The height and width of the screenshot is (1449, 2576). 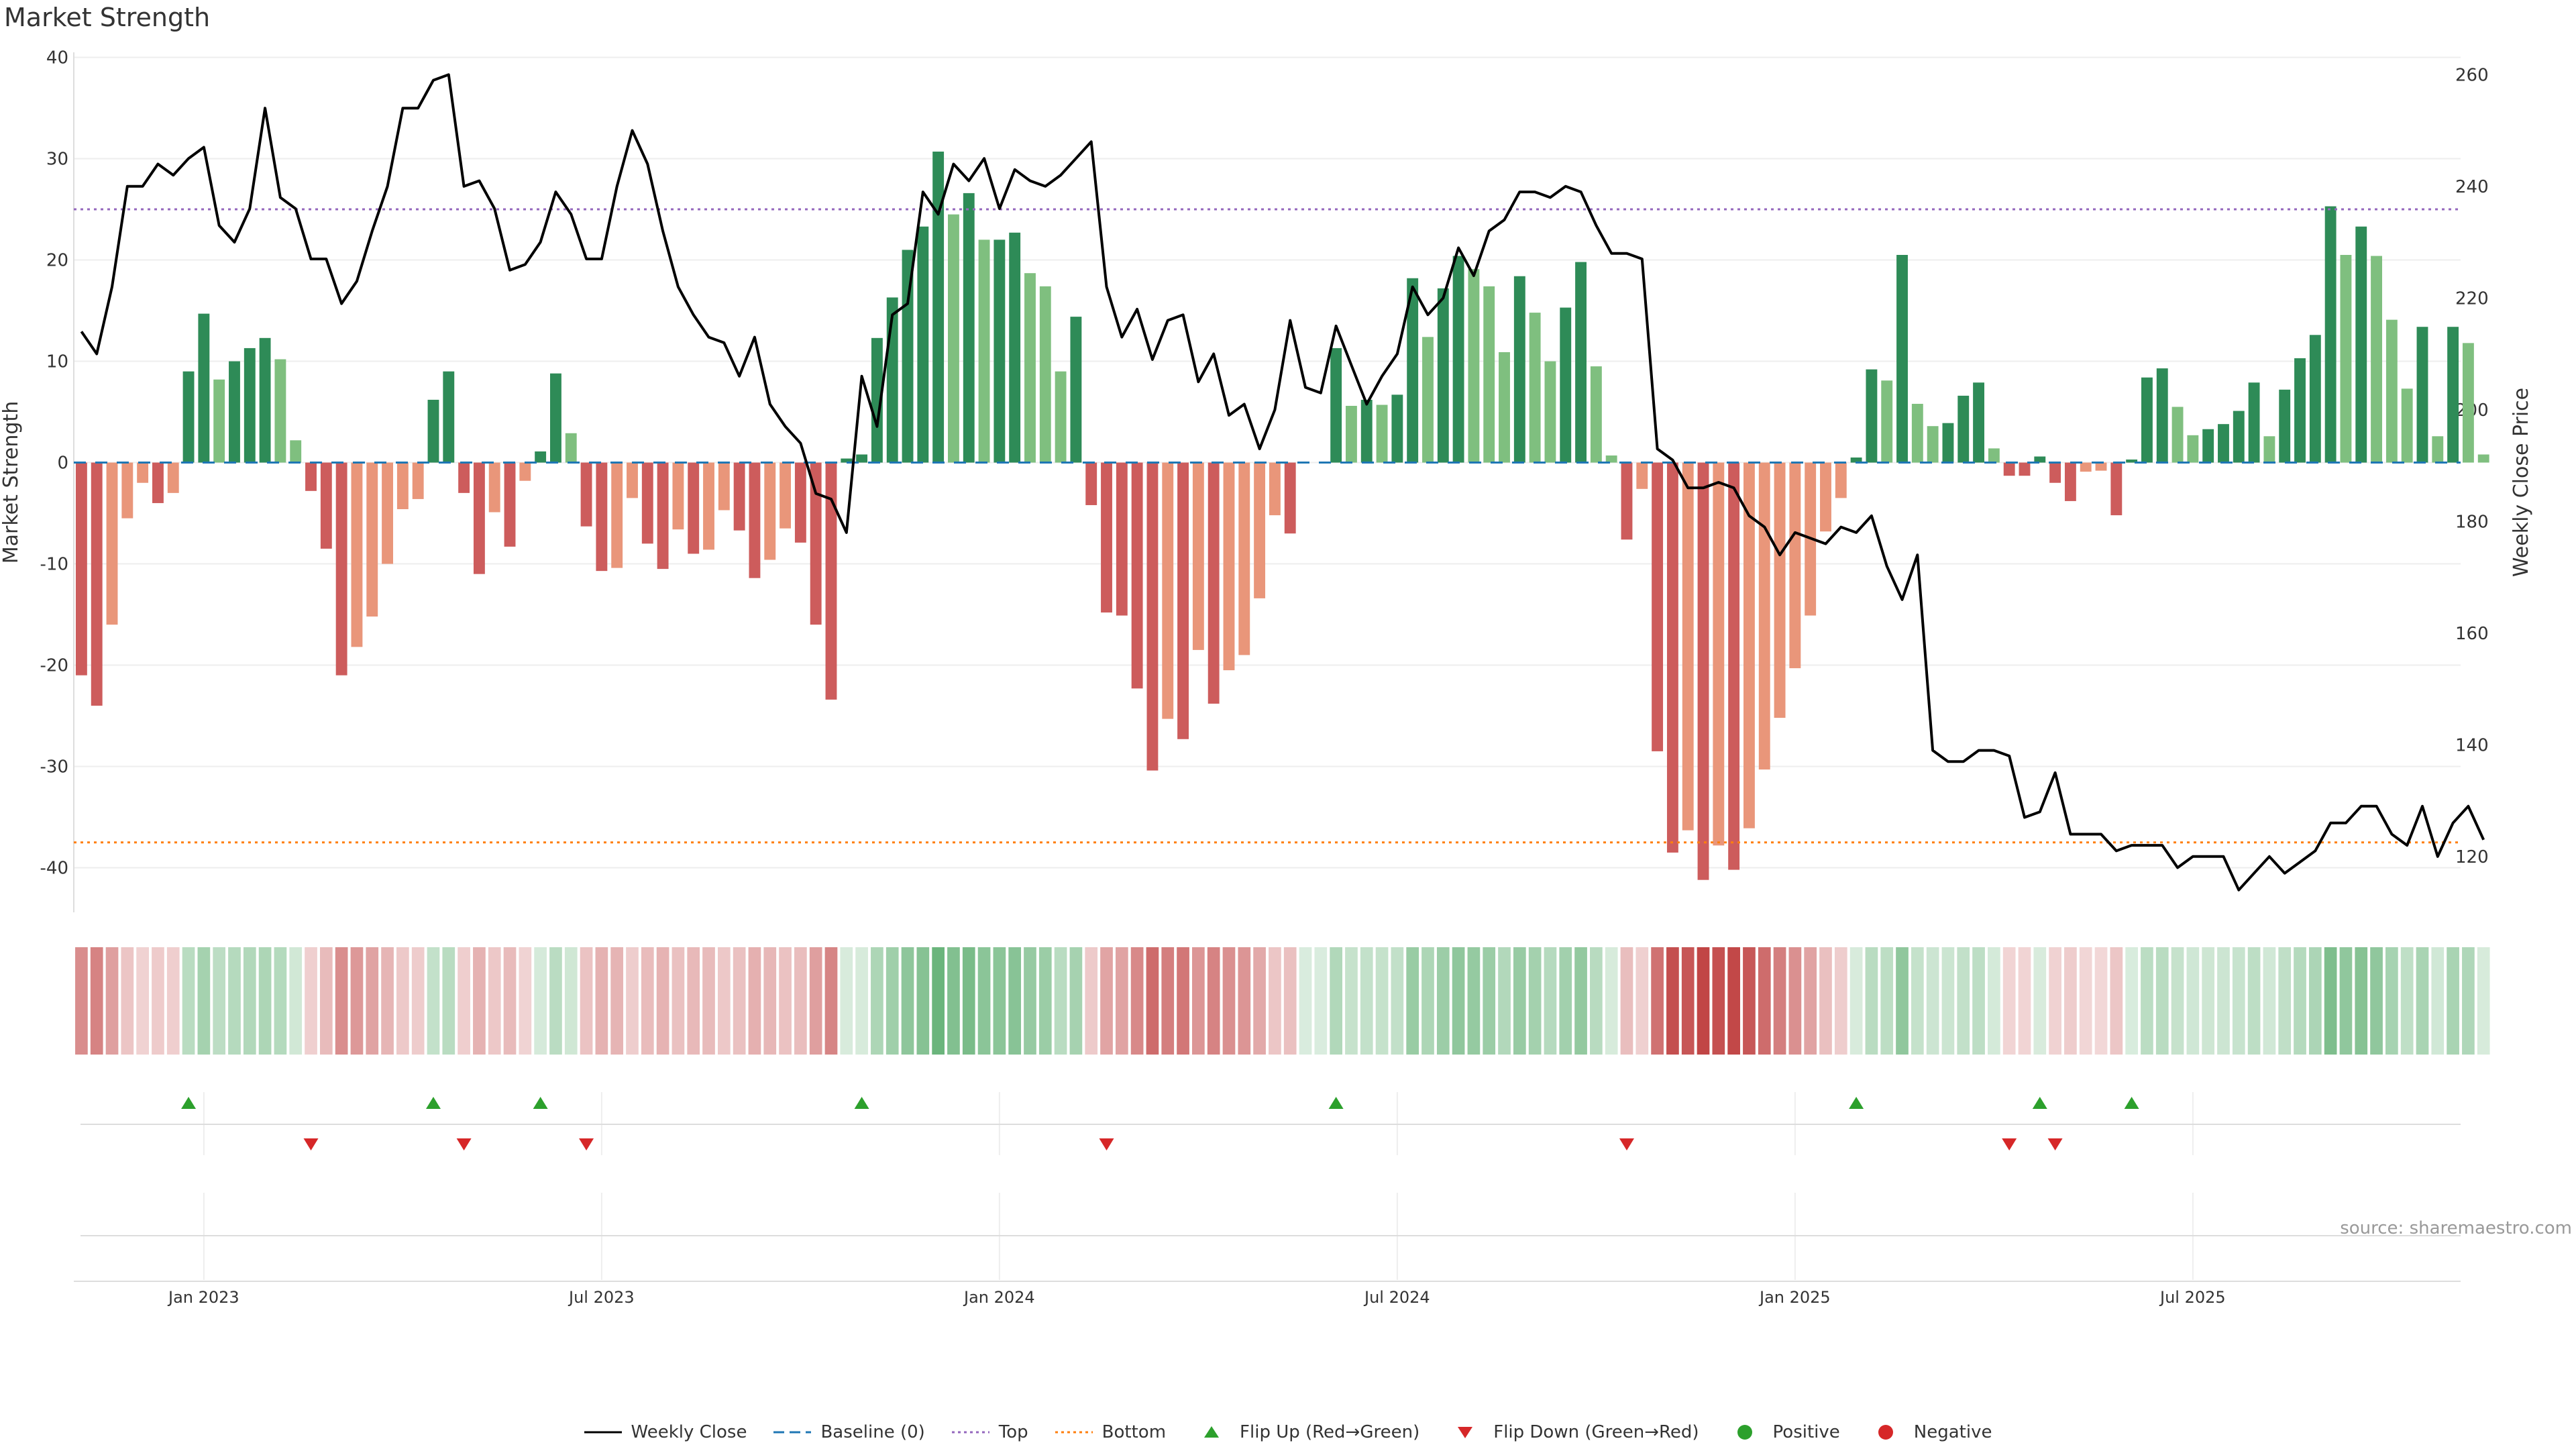 I want to click on y-tick-label-right: 220, so click(x=2472, y=298).